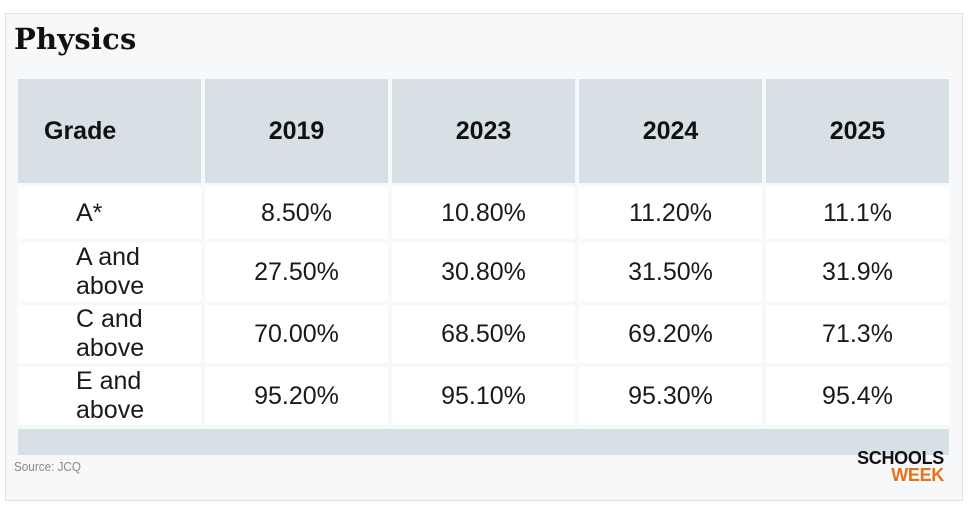  I want to click on row-label: A and above, so click(109, 272).